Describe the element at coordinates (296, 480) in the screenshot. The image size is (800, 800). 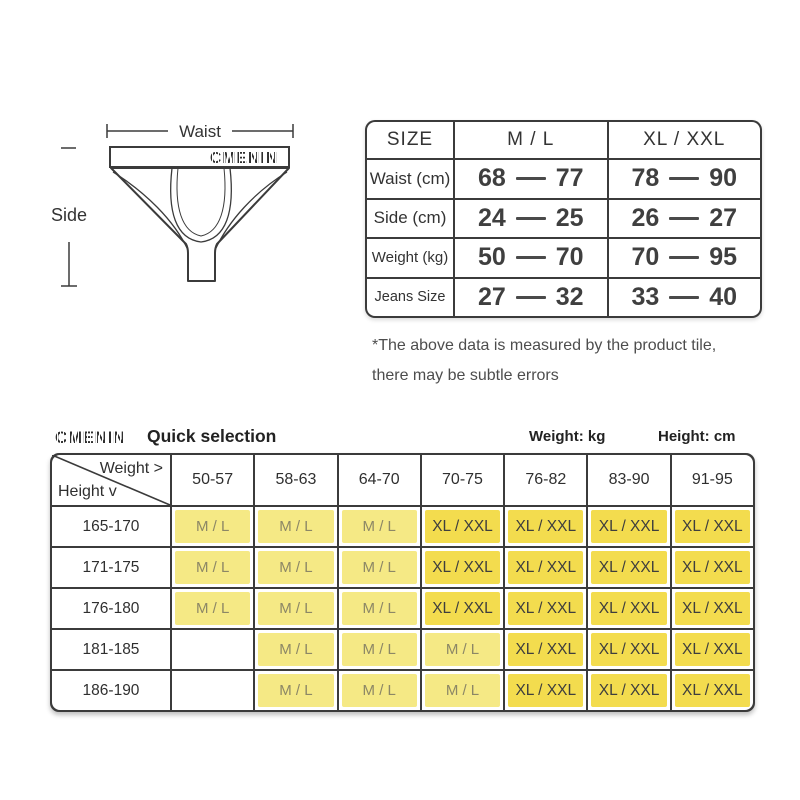
I see `weight-col-header: 58-63` at that location.